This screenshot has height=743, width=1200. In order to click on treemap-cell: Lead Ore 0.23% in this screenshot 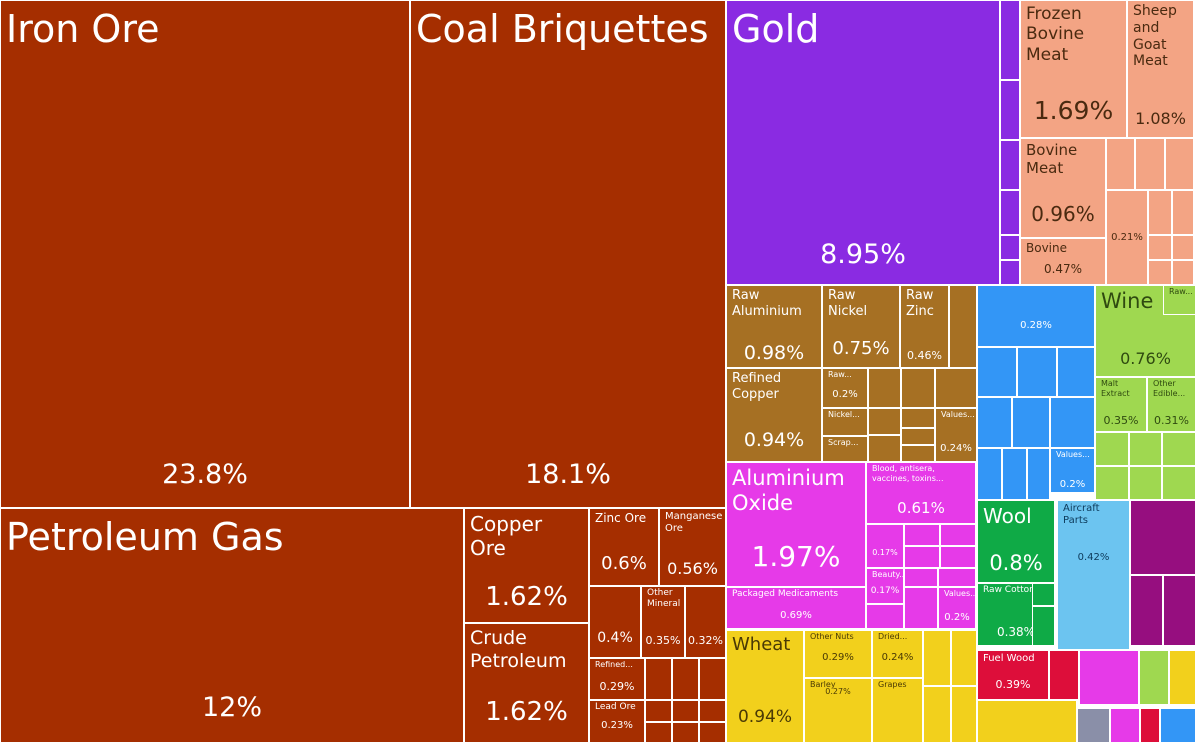, I will do `click(617, 721)`.